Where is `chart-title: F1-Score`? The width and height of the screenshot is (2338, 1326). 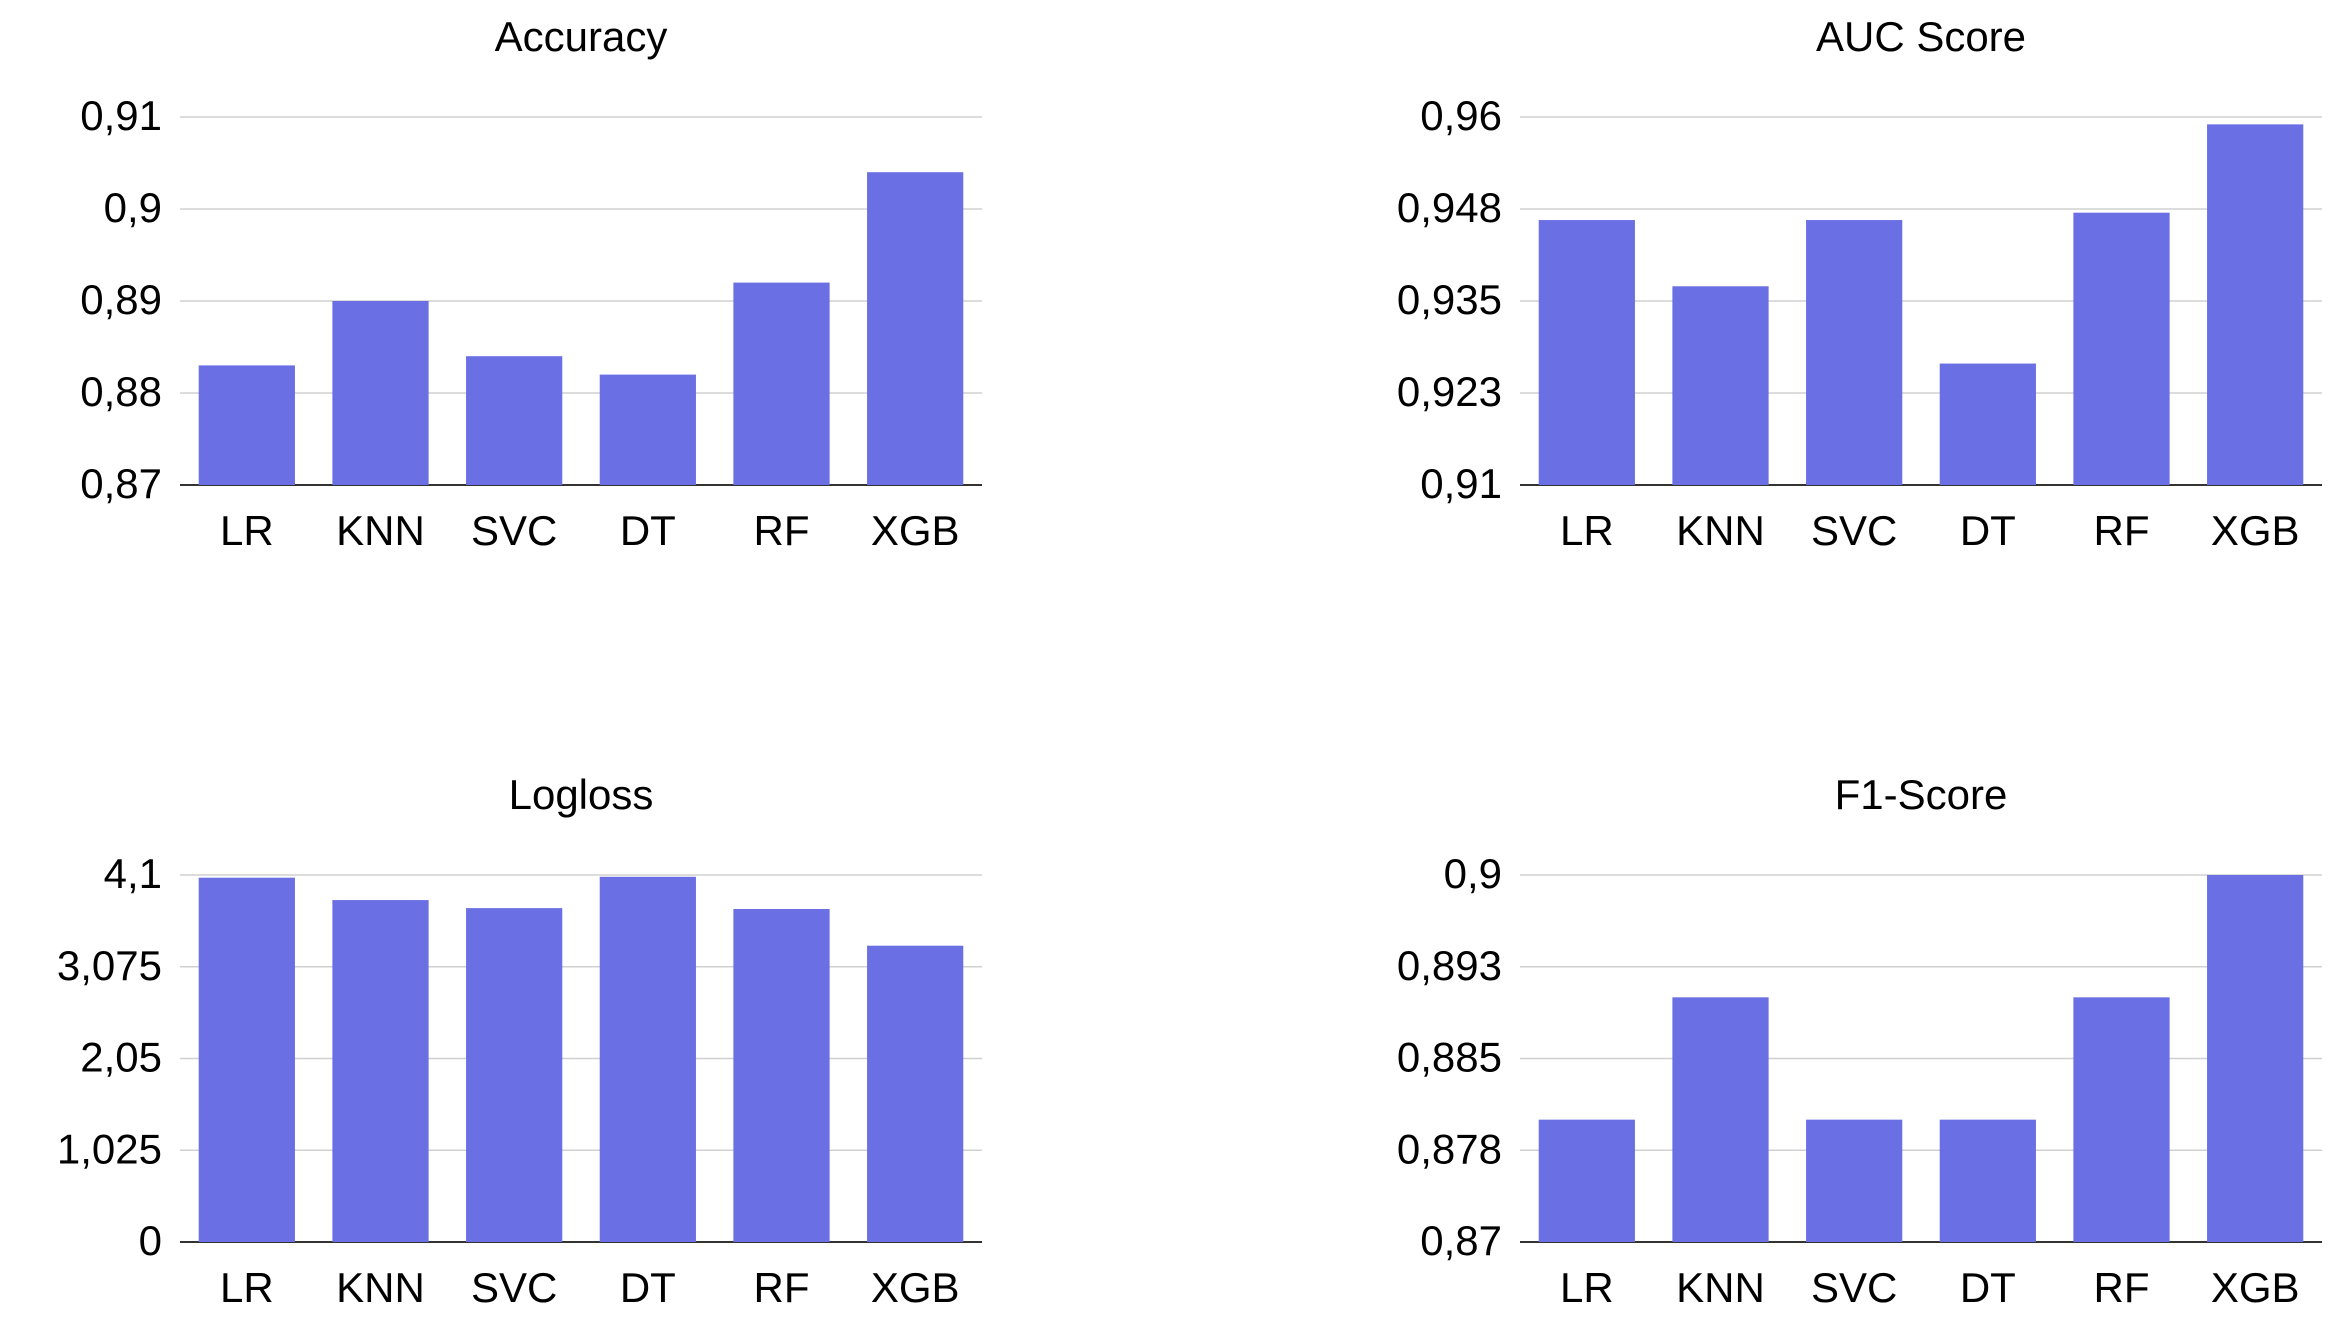
chart-title: F1-Score is located at coordinates (1921, 794).